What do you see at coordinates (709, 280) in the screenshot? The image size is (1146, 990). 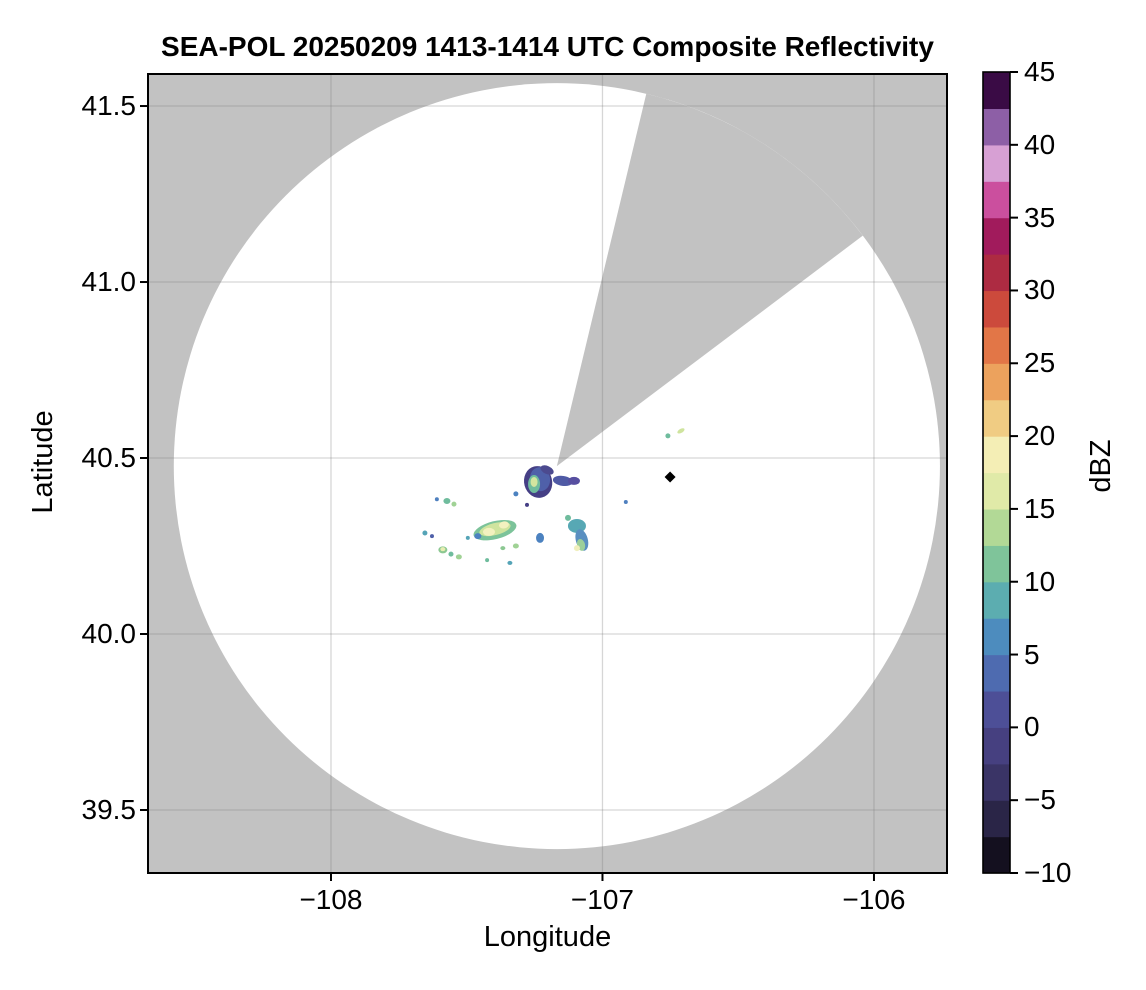 I see `blocked-sector-wedge` at bounding box center [709, 280].